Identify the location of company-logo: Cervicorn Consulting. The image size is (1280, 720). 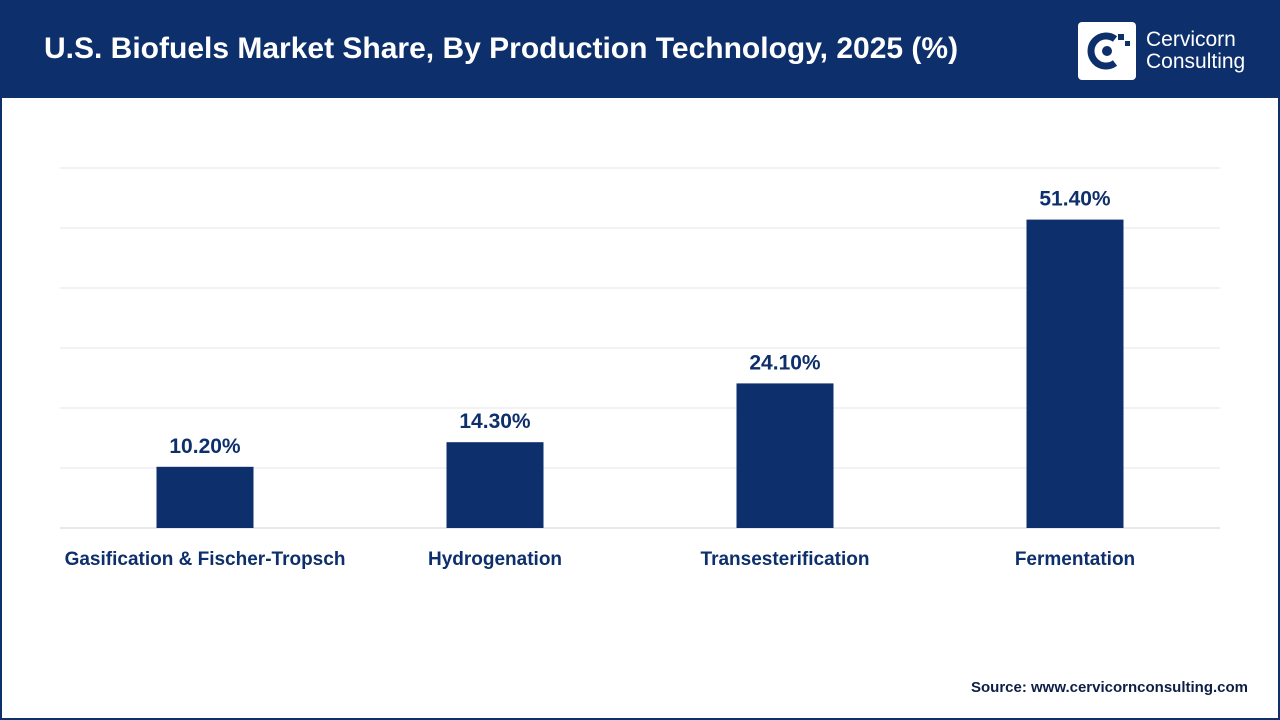
(1168, 51).